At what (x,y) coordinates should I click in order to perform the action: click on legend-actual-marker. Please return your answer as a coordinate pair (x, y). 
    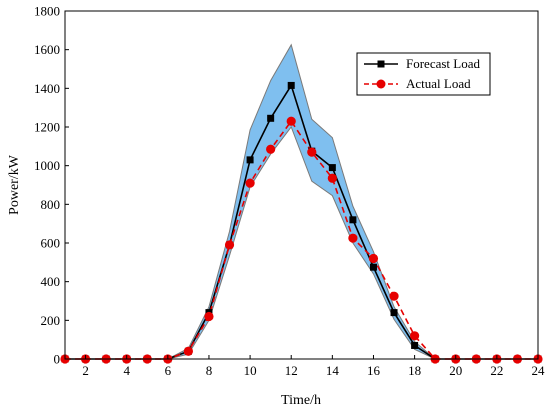
    Looking at the image, I should click on (381, 84).